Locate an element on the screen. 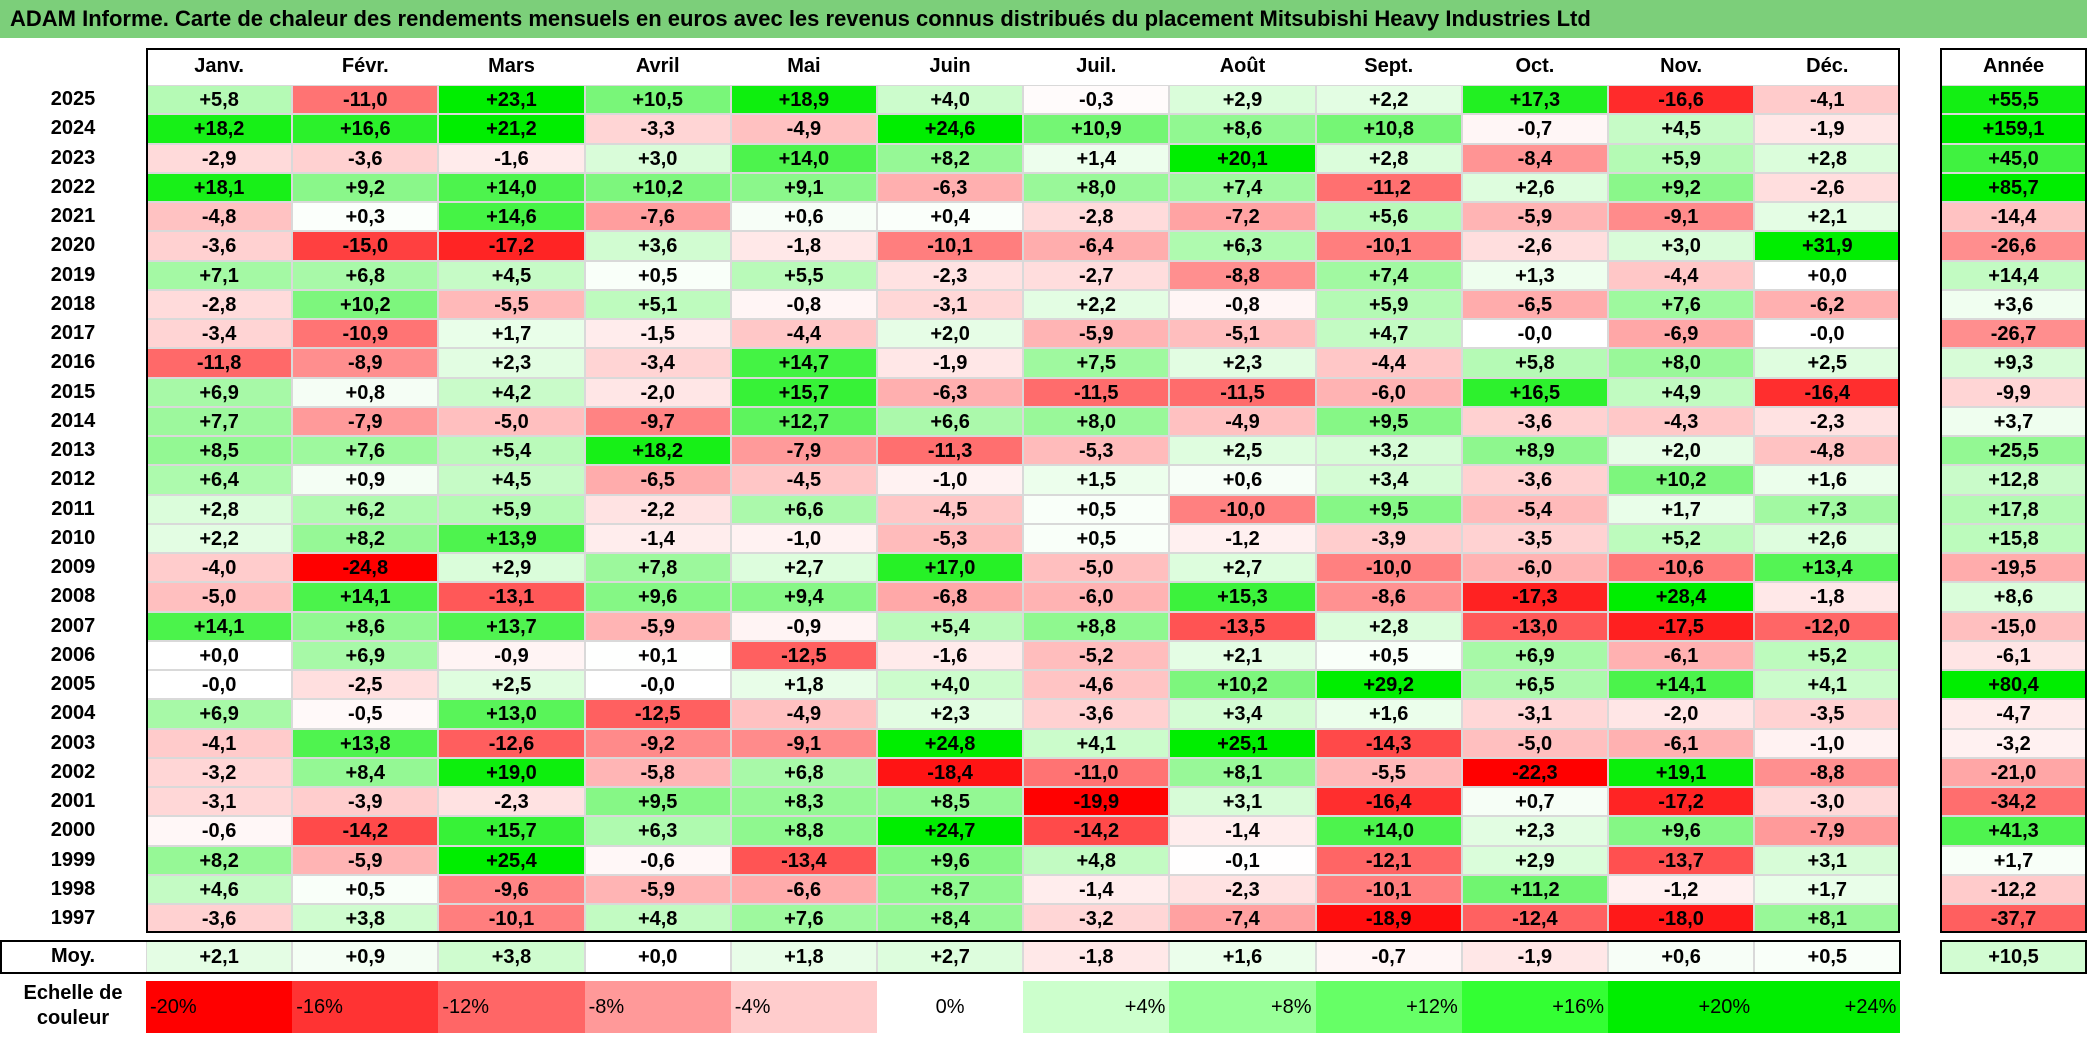 The width and height of the screenshot is (2087, 1037). heatmap-cell: -8,6 is located at coordinates (1388, 597).